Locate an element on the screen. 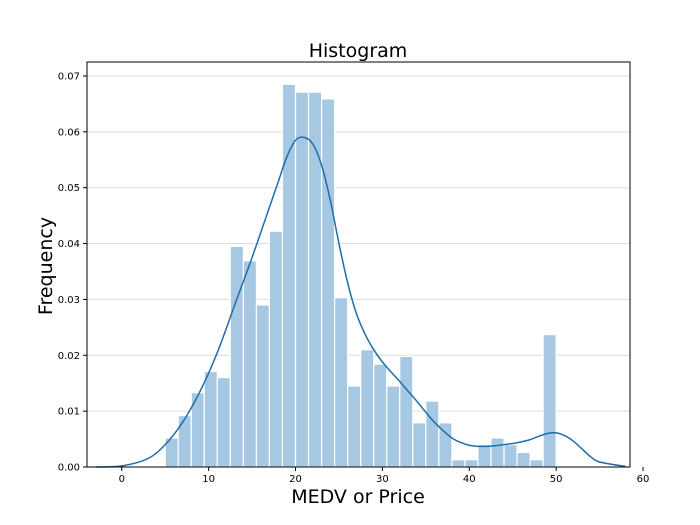 The width and height of the screenshot is (700, 525). y-tick-label: 0.06 is located at coordinates (69, 132).